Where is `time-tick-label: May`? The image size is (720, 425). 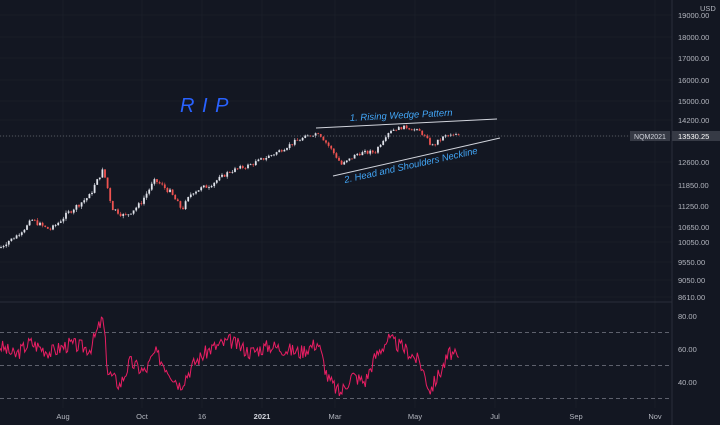 time-tick-label: May is located at coordinates (415, 416).